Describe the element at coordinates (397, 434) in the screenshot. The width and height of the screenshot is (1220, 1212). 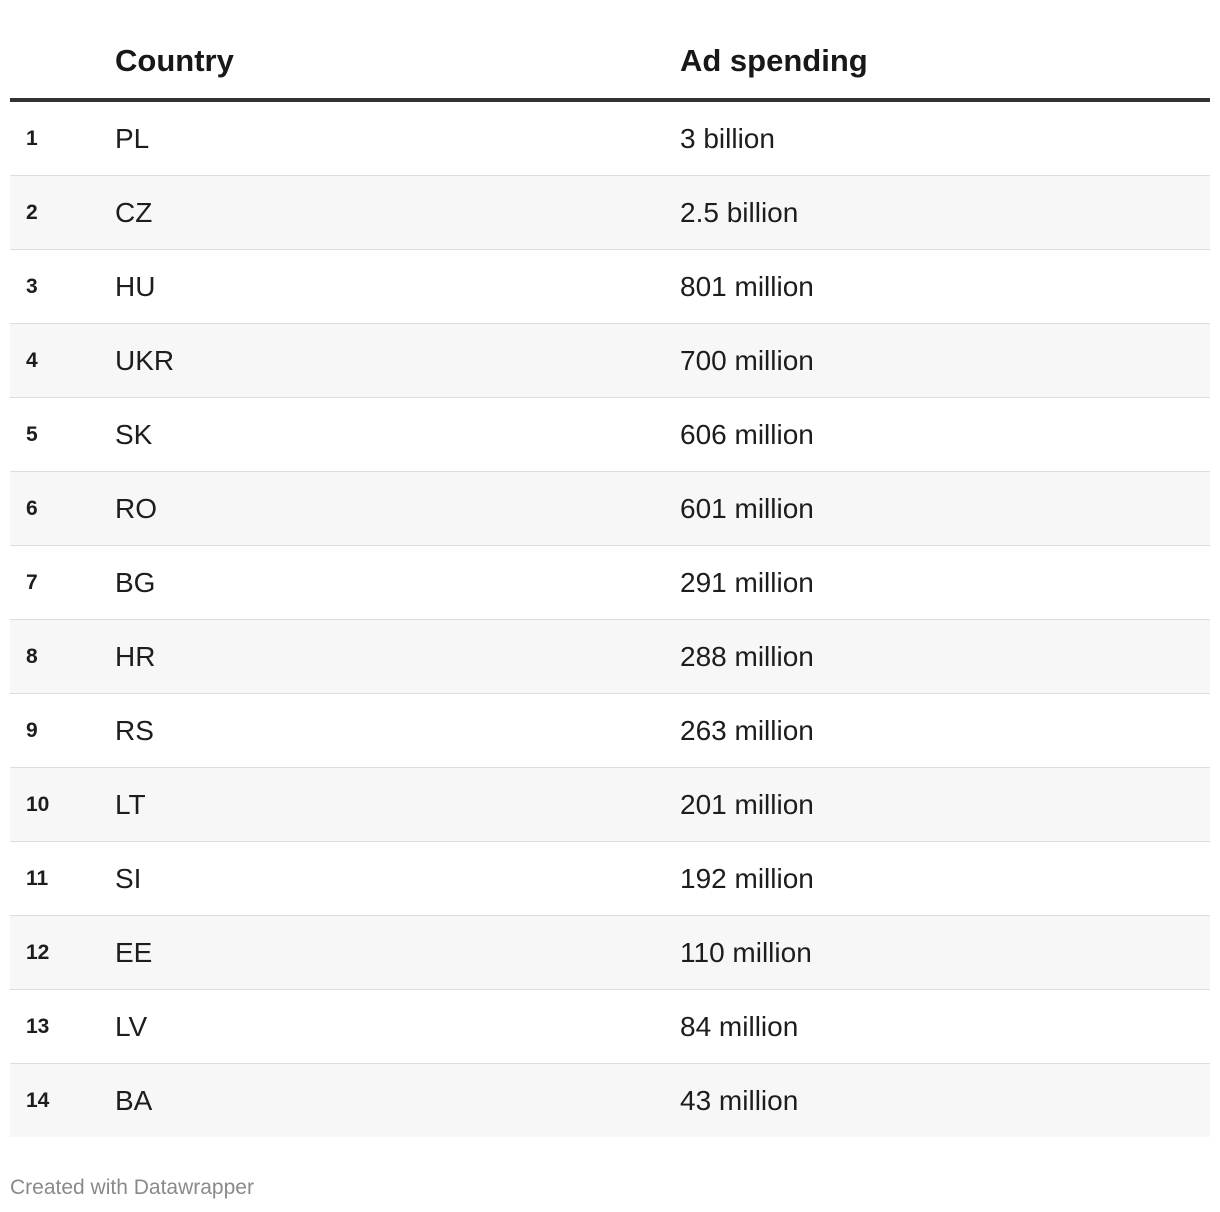
I see `country-cell: SK` at that location.